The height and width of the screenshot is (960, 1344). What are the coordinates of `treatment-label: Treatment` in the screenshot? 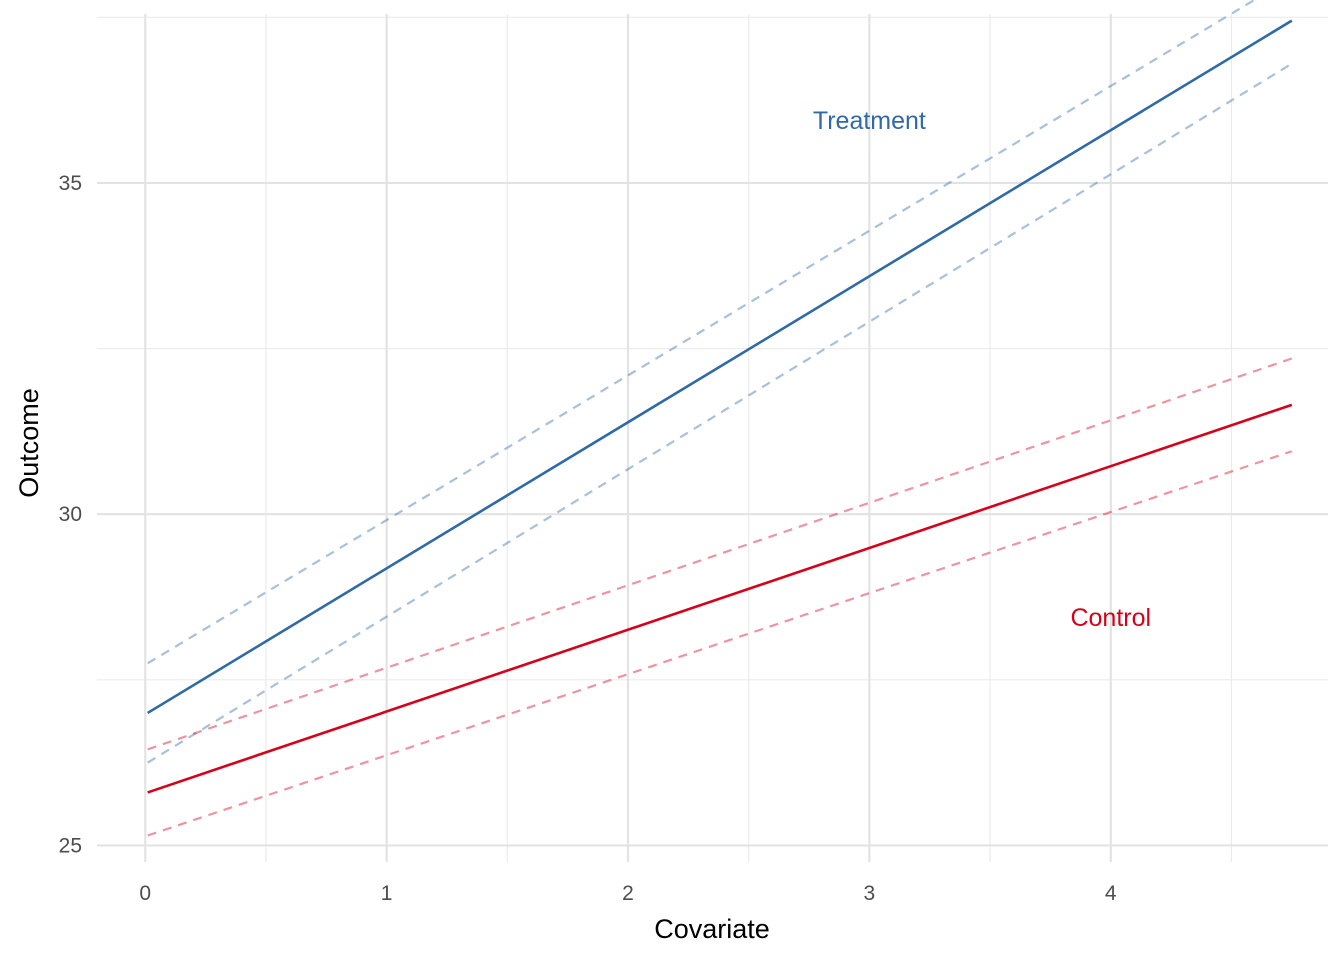 It's located at (869, 121).